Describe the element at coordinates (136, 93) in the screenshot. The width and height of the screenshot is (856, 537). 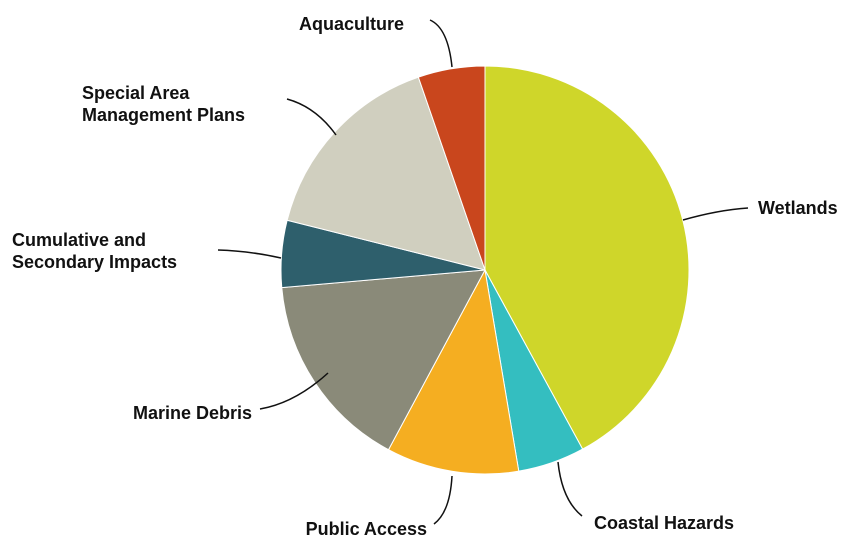
I see `slice-label-line: Special Area` at that location.